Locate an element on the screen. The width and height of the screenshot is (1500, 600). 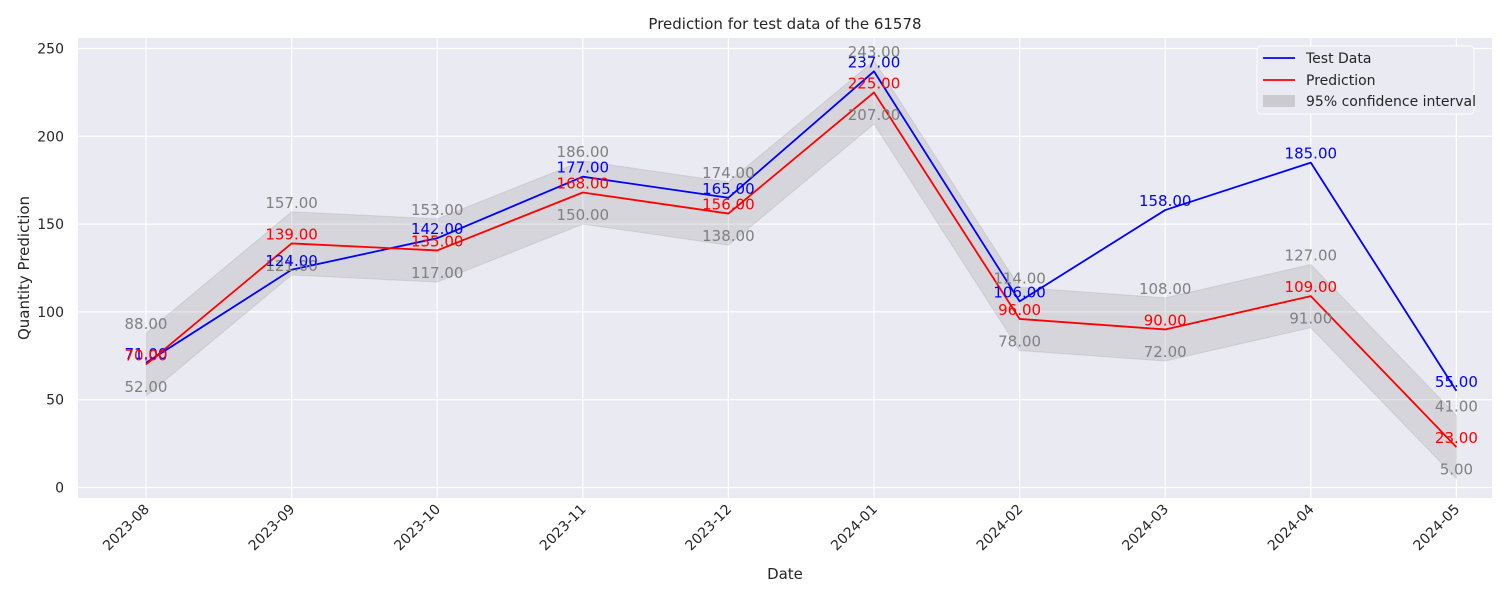
ci-upper-label: 127.00 is located at coordinates (1311, 255).